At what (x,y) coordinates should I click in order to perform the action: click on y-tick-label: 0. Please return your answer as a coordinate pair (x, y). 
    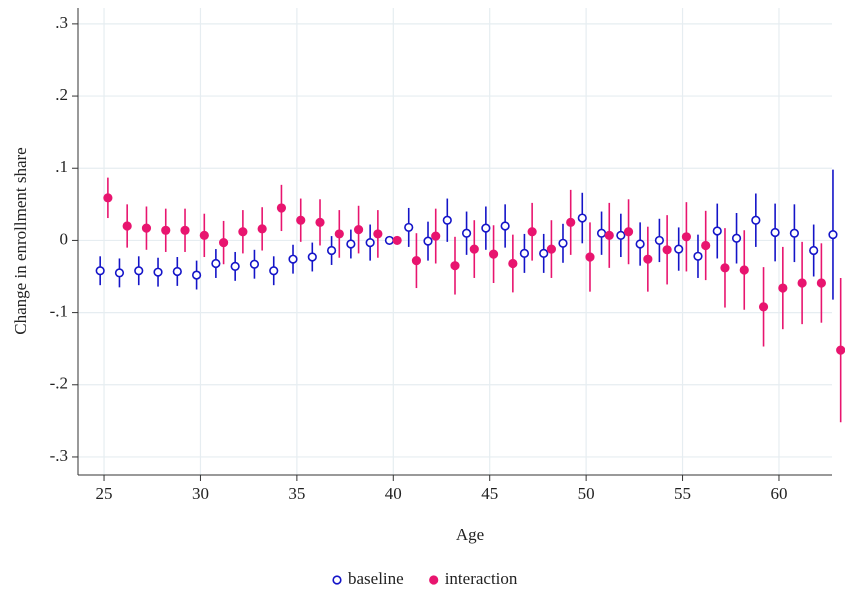
    Looking at the image, I should click on (64, 238).